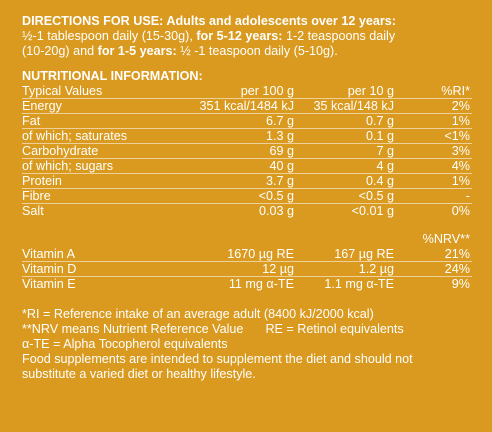 Image resolution: width=492 pixels, height=432 pixels. Describe the element at coordinates (370, 91) in the screenshot. I see `header-per10: per 10 g` at that location.